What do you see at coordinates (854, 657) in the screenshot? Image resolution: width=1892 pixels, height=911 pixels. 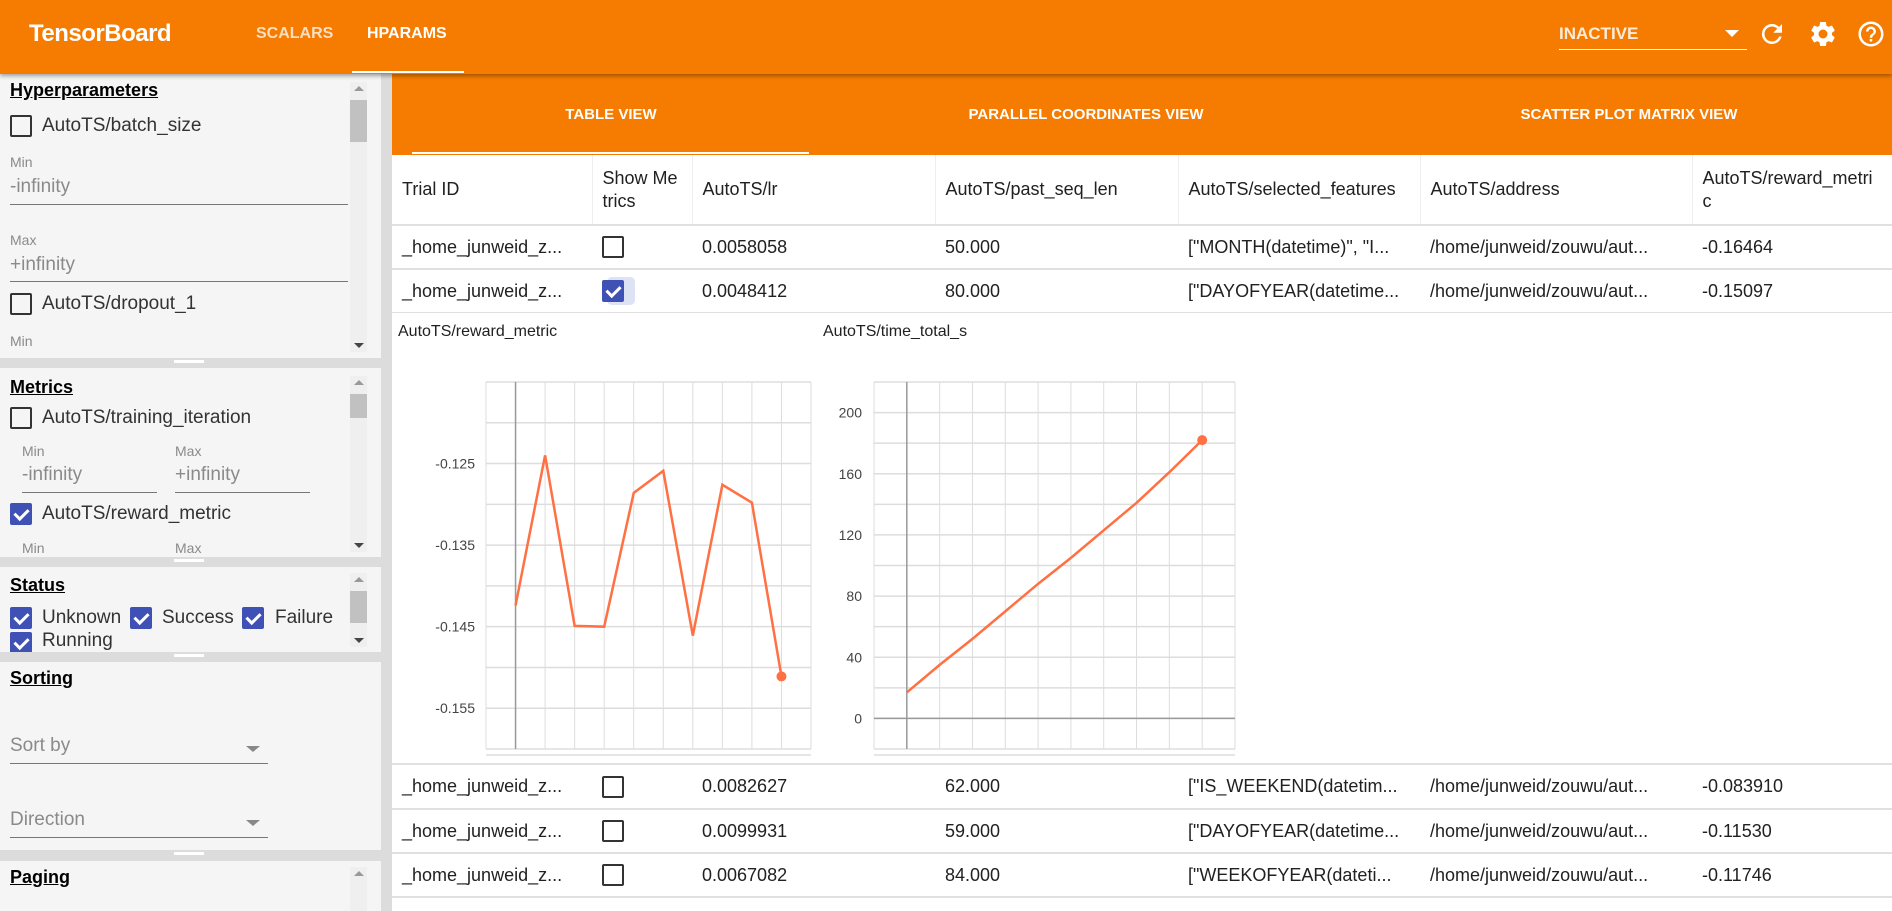 I see `y-tick-label: 40` at bounding box center [854, 657].